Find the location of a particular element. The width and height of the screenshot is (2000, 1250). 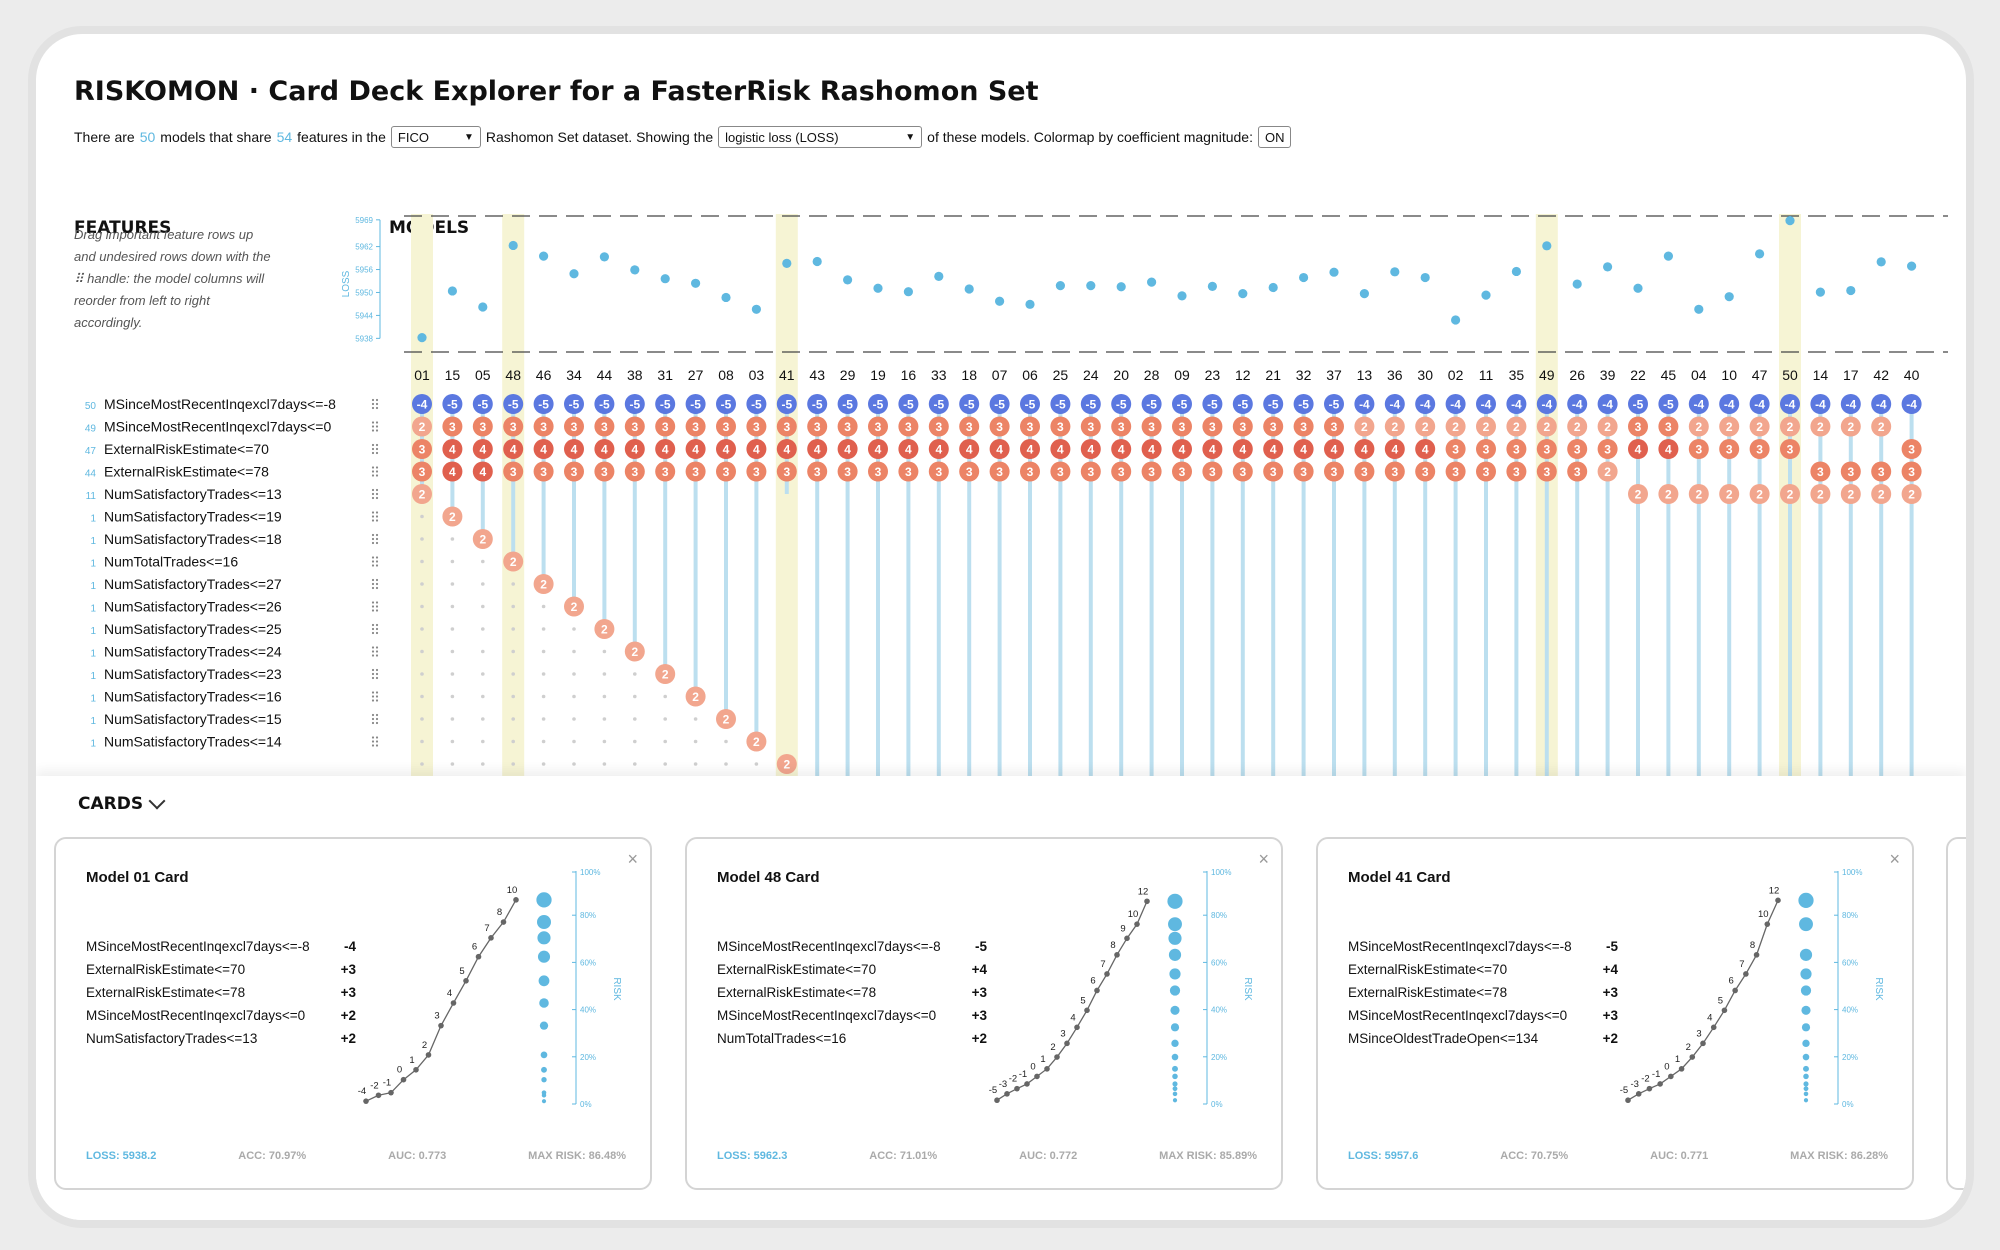

dataset-select: FICO ▼ is located at coordinates (435, 137).